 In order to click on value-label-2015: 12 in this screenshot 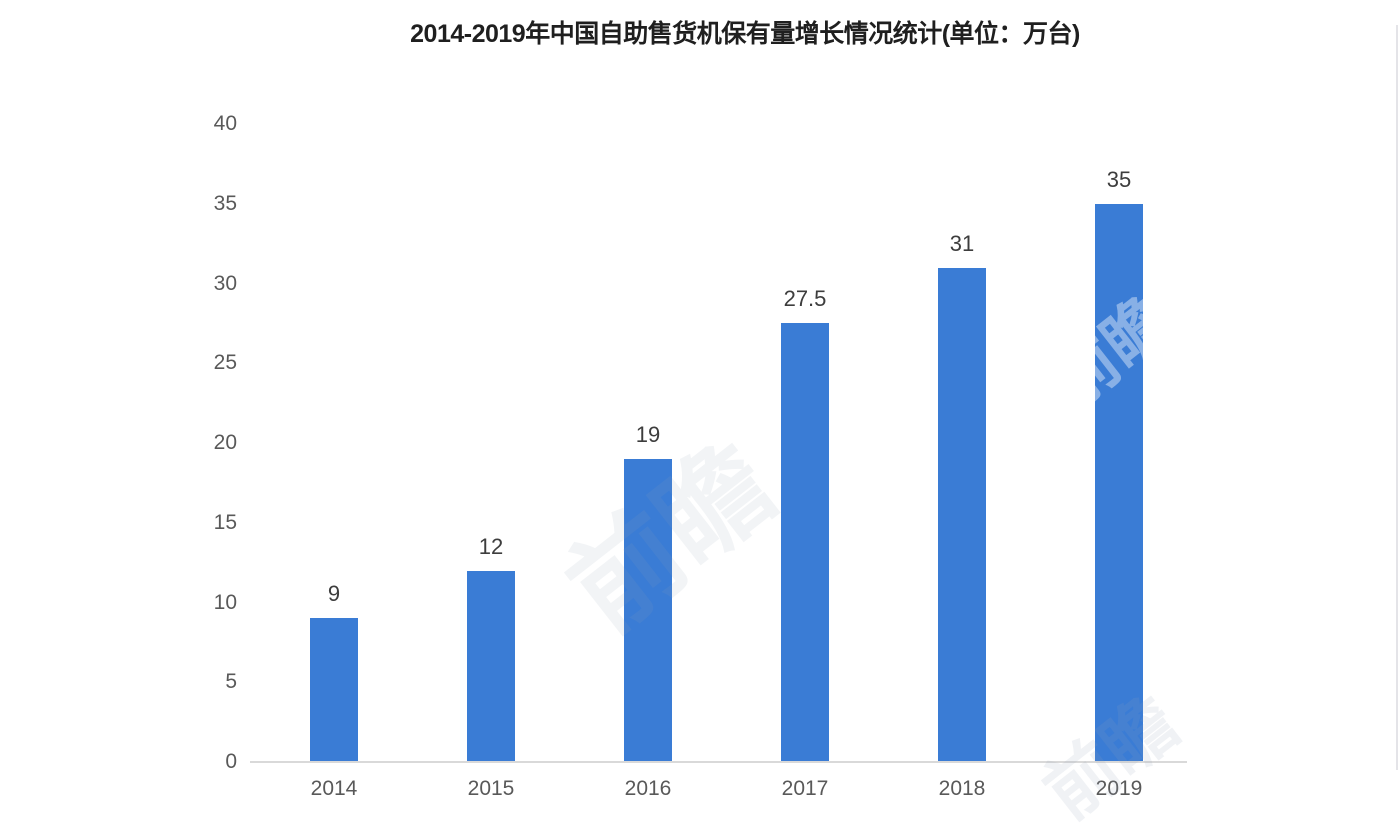, I will do `click(491, 546)`.